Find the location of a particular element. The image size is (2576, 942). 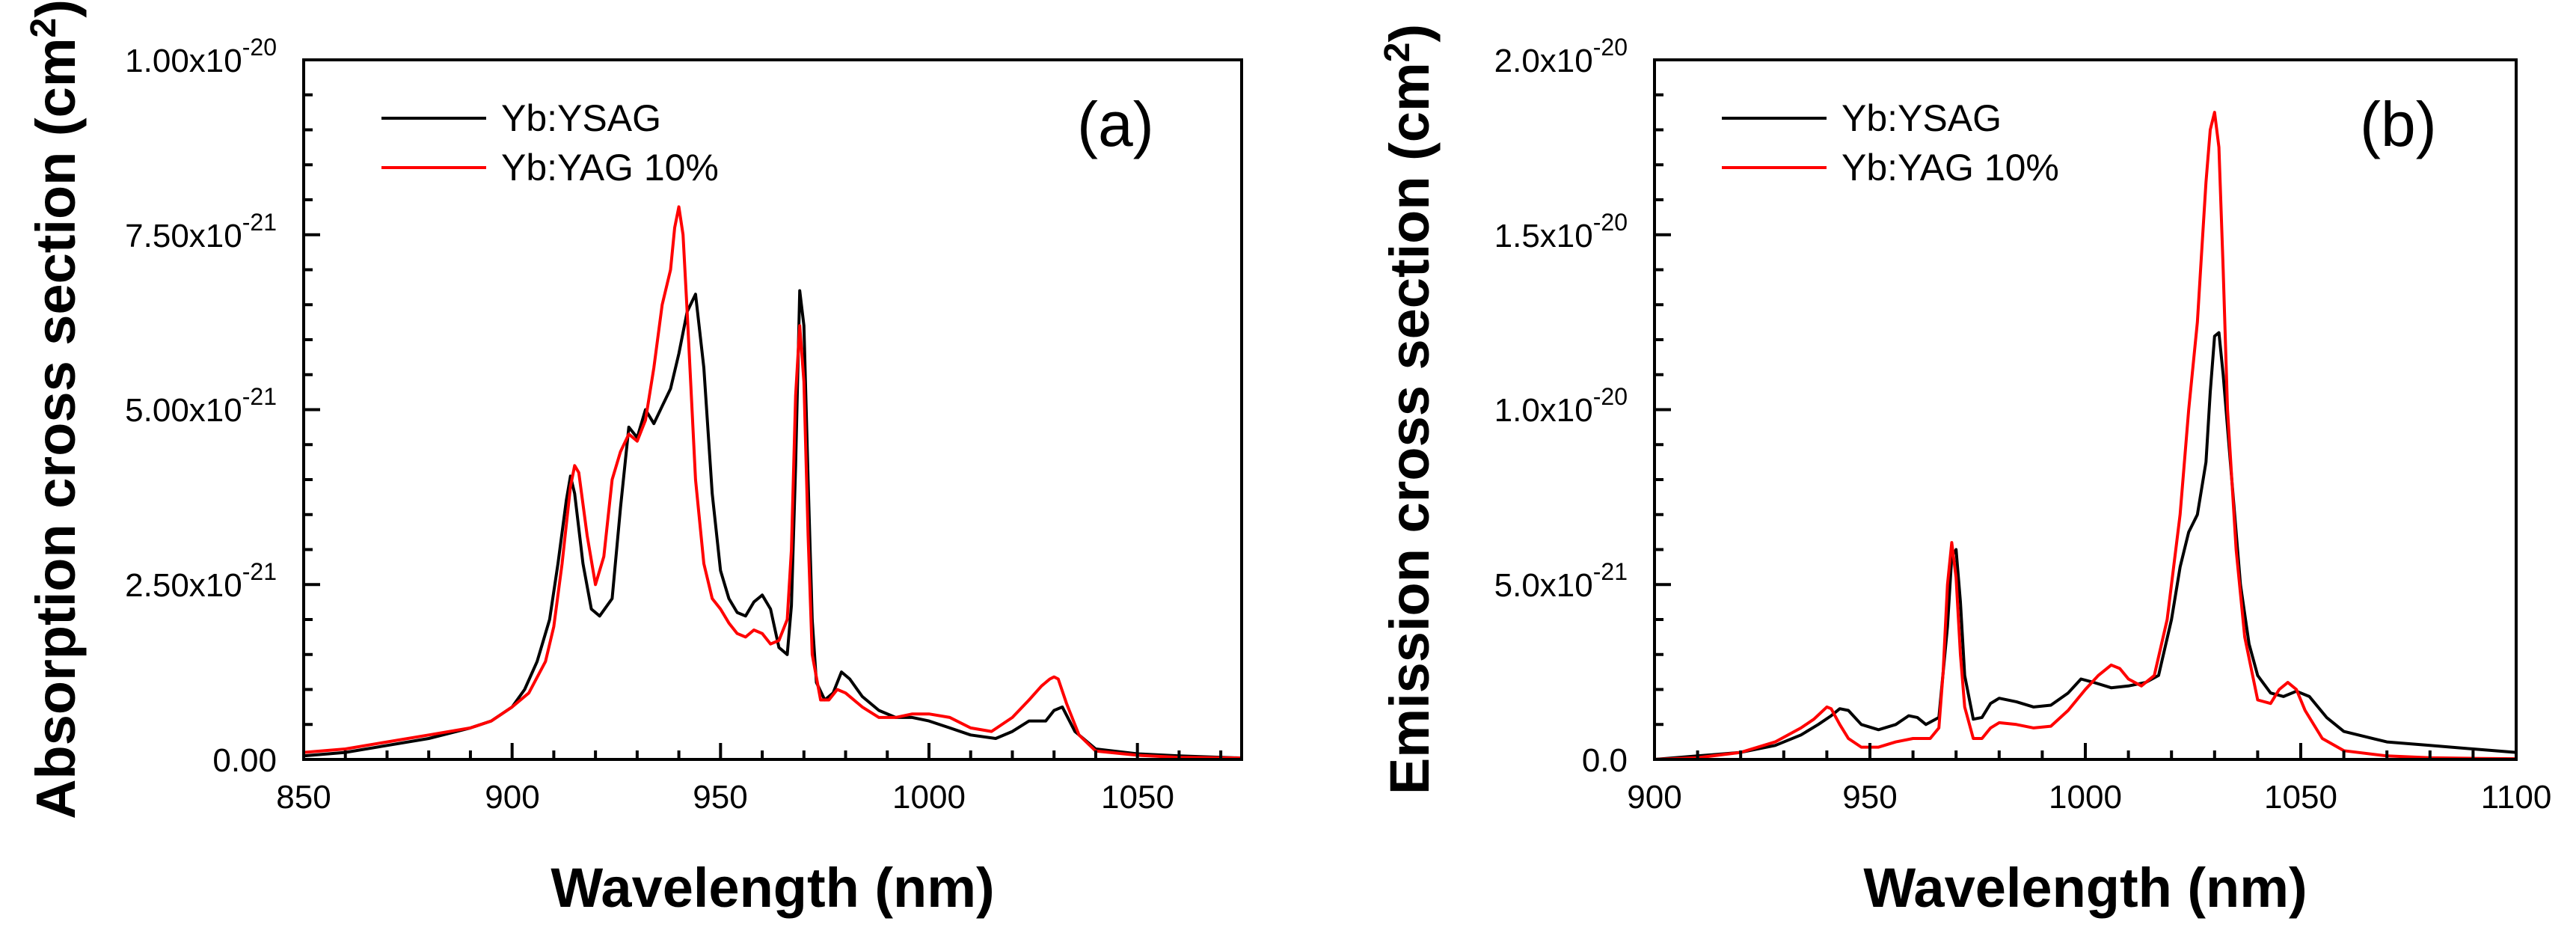

panel-a-ytick-label: 7.50x10⁻²¹ is located at coordinates (201, 231).